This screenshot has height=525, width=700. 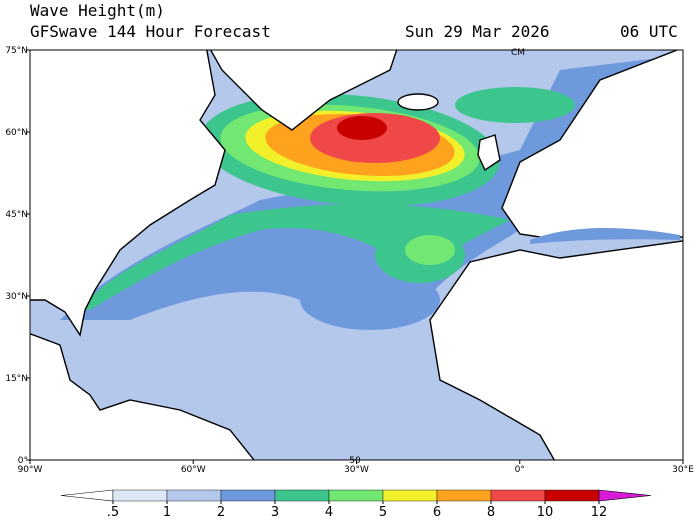 What do you see at coordinates (16, 297) in the screenshot?
I see `lat-tick-label: 30°N` at bounding box center [16, 297].